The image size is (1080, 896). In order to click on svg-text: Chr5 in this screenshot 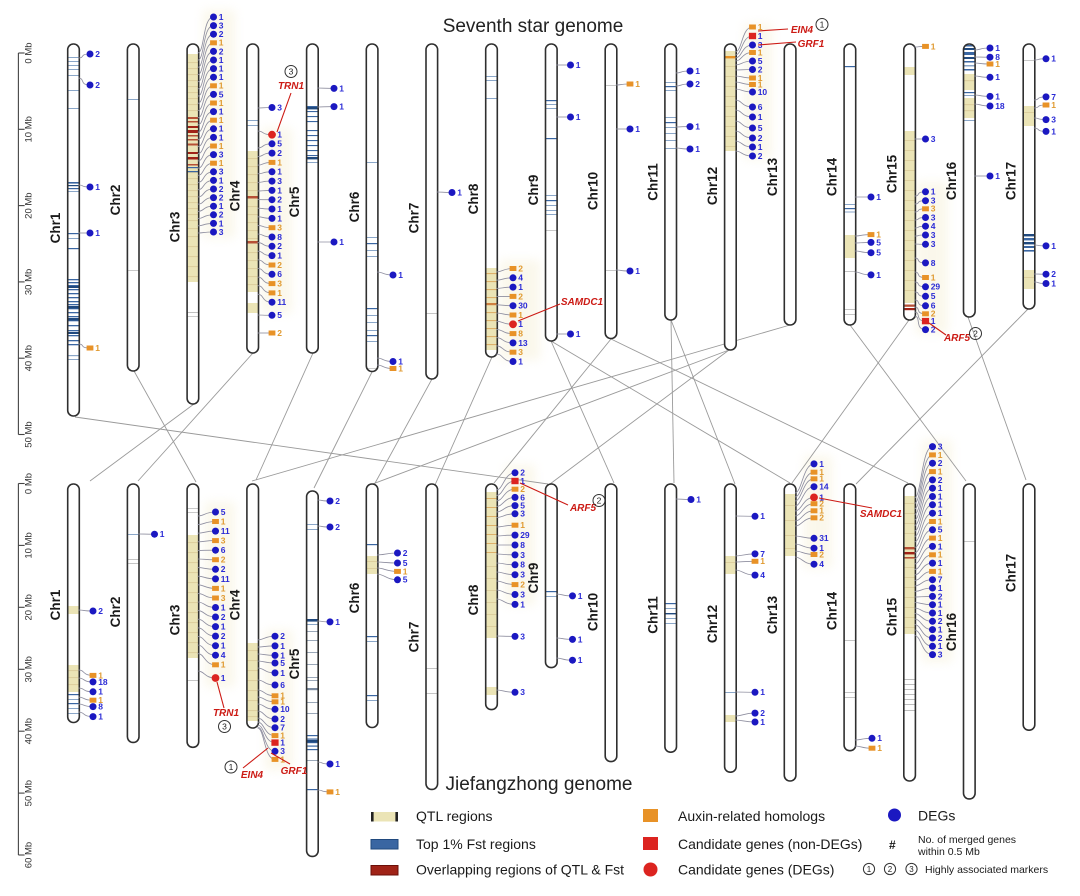, I will do `click(294, 663)`.